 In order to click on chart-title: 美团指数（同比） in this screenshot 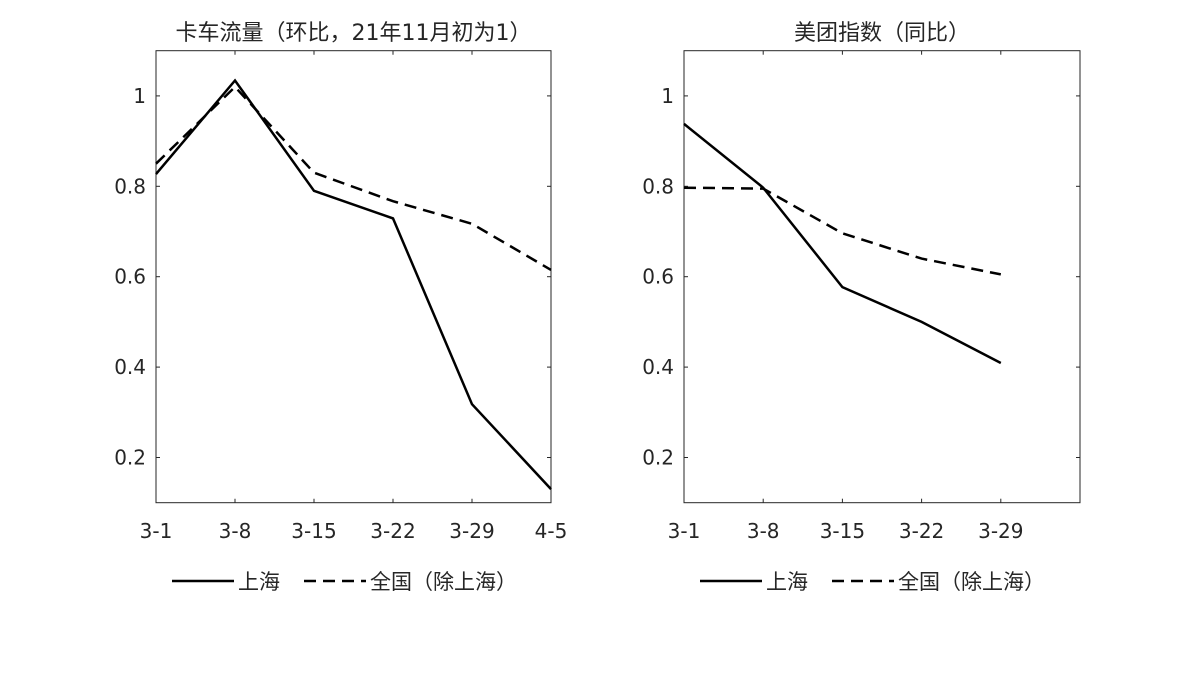, I will do `click(882, 33)`.